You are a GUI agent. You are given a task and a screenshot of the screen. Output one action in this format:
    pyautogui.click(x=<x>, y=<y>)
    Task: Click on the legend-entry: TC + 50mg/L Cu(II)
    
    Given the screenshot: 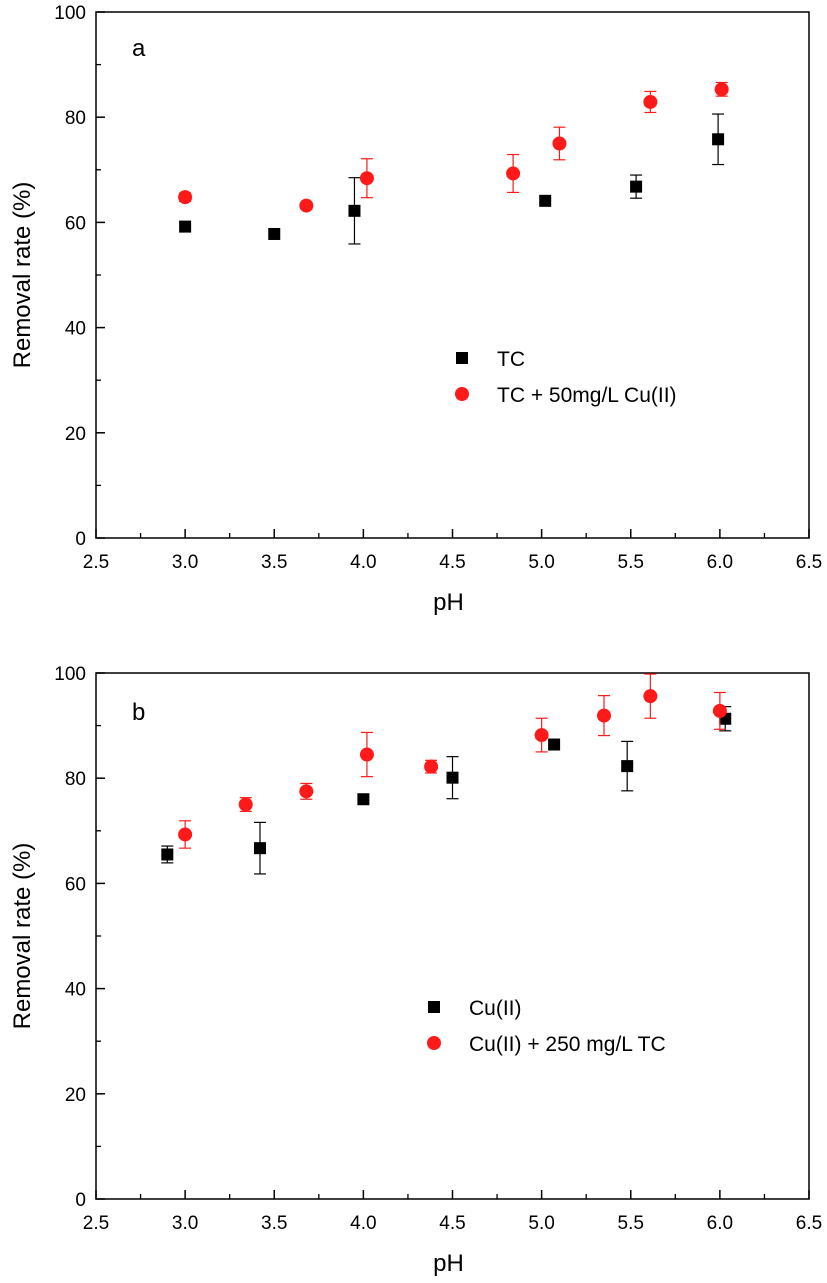 What is the action you would take?
    pyautogui.click(x=566, y=395)
    